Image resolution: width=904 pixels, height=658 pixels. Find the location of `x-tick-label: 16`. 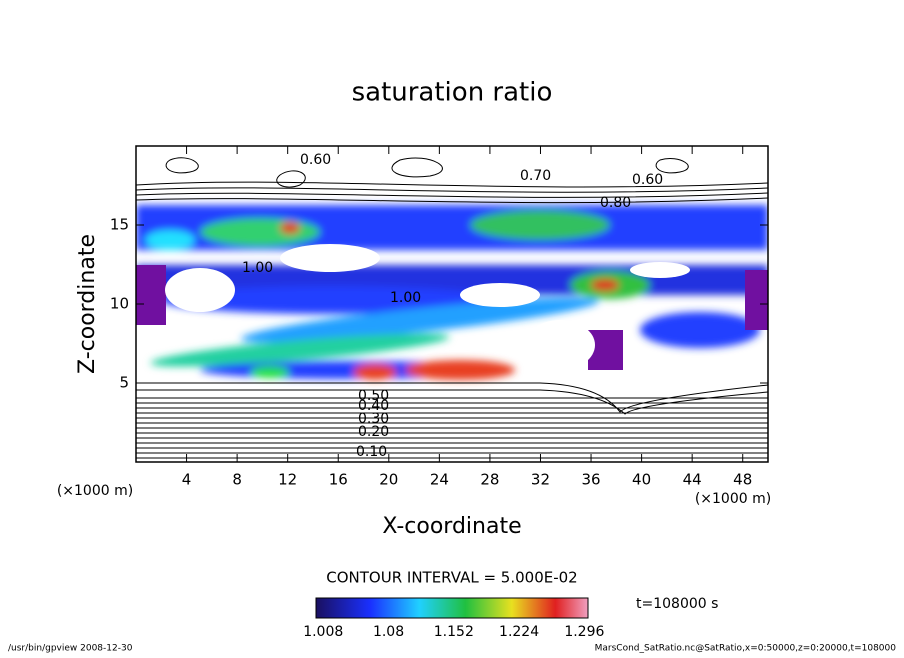

x-tick-label: 16 is located at coordinates (338, 480).